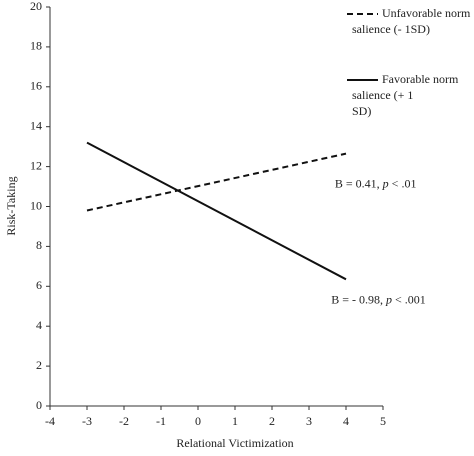 This screenshot has height=456, width=474. What do you see at coordinates (309, 421) in the screenshot?
I see `x-tick-label: 3` at bounding box center [309, 421].